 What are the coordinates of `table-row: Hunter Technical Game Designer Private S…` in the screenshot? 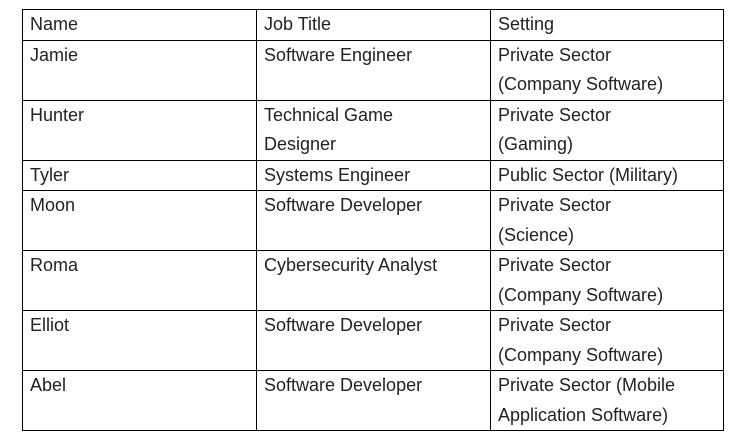 It's located at (373, 130).